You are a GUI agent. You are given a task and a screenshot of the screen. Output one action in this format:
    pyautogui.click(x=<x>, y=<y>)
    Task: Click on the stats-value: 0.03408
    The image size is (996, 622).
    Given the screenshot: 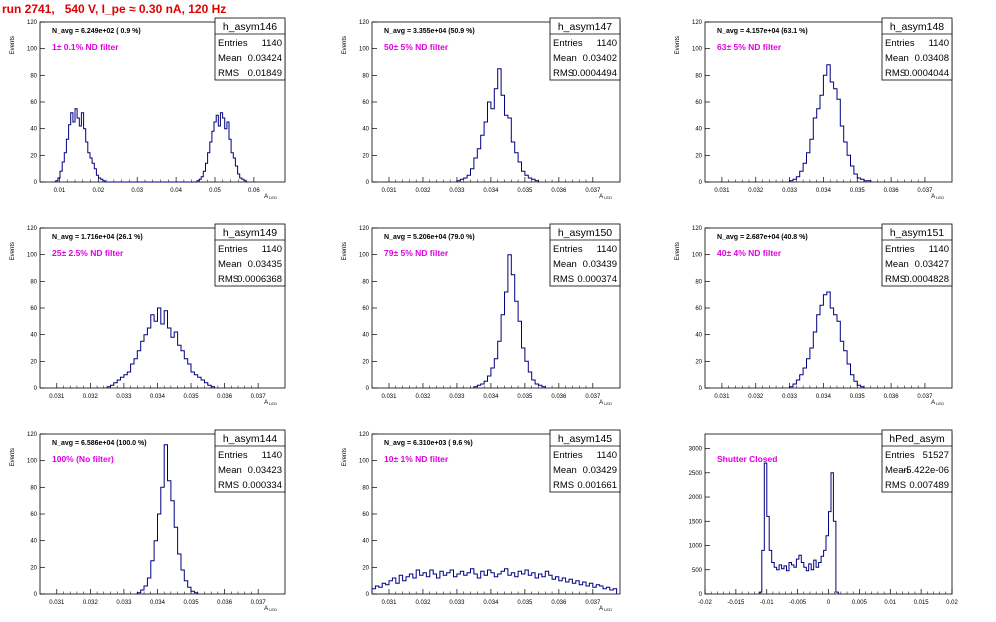 What is the action you would take?
    pyautogui.click(x=932, y=58)
    